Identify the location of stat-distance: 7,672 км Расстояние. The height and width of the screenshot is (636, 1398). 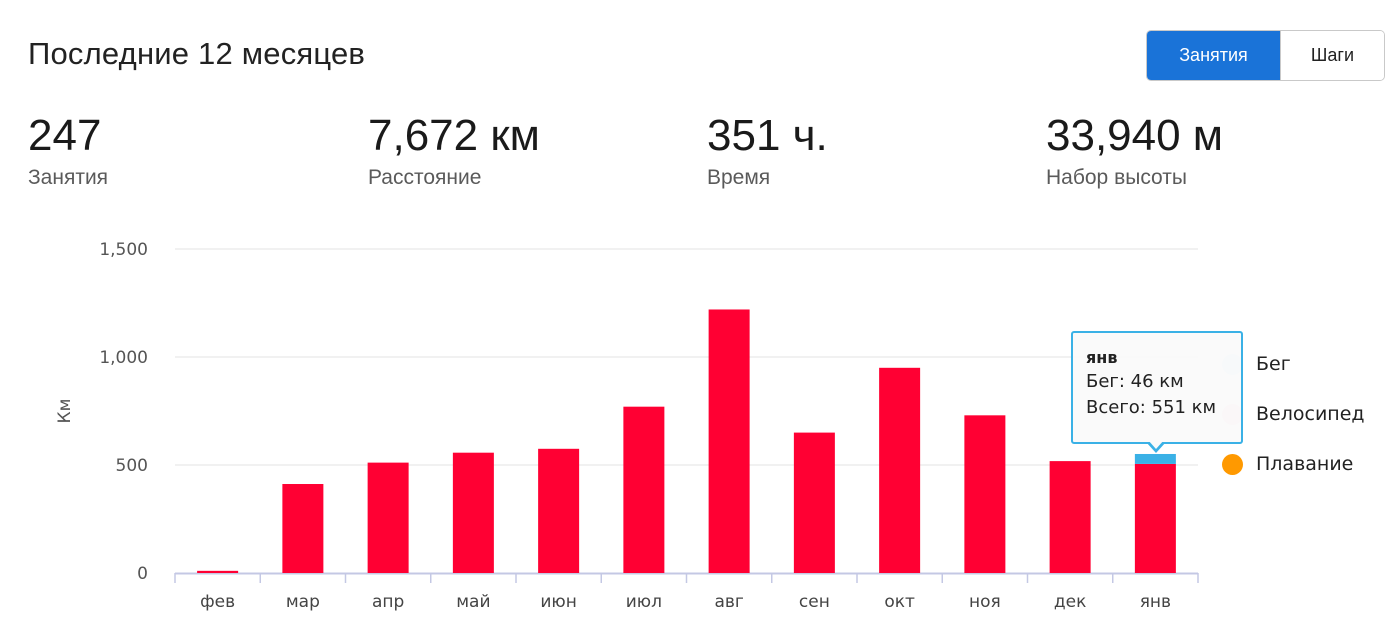
(454, 151).